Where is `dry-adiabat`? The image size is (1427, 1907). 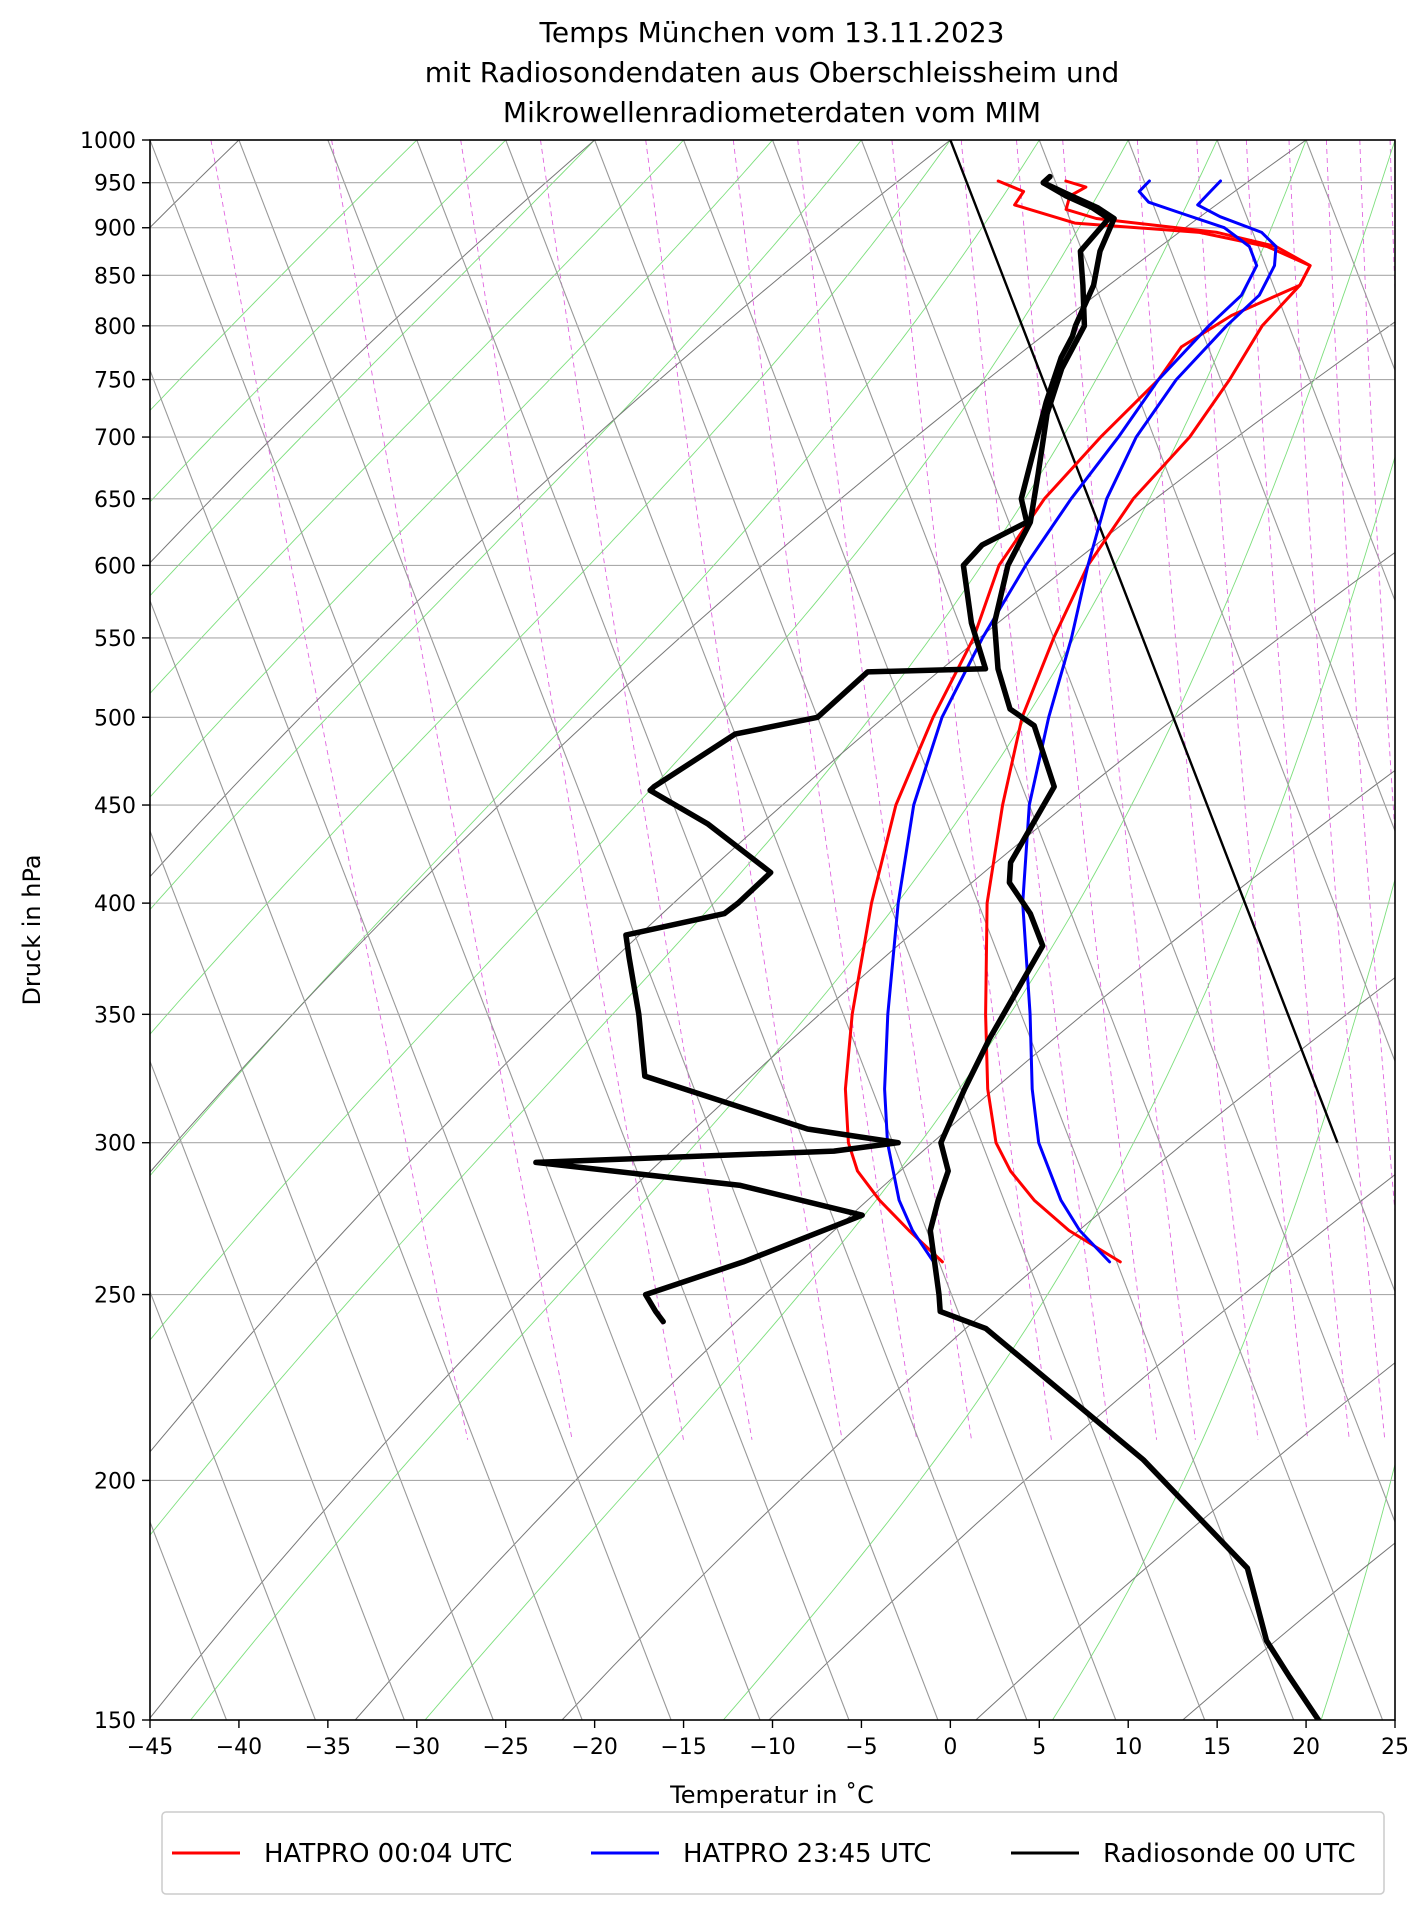 dry-adiabat is located at coordinates (1185, 1541).